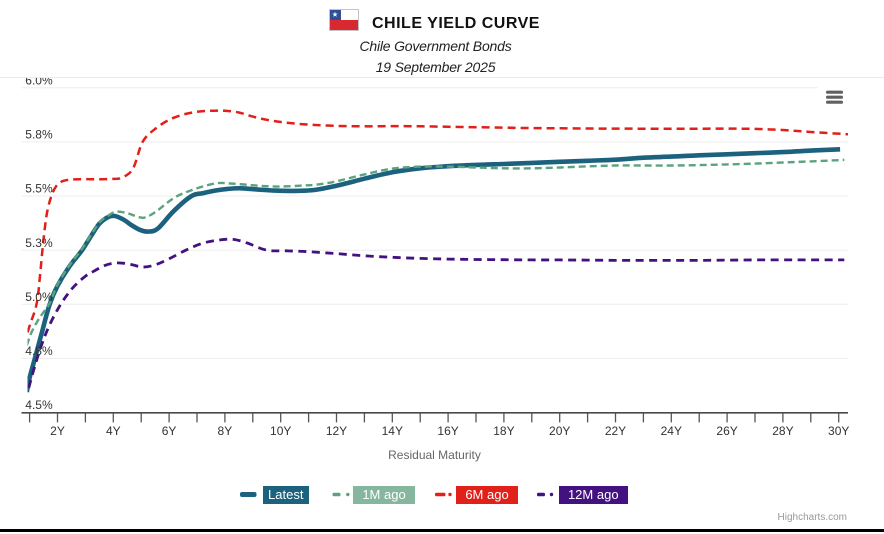 The image size is (884, 534). Describe the element at coordinates (838, 431) in the screenshot. I see `svg-text: 30Y` at that location.